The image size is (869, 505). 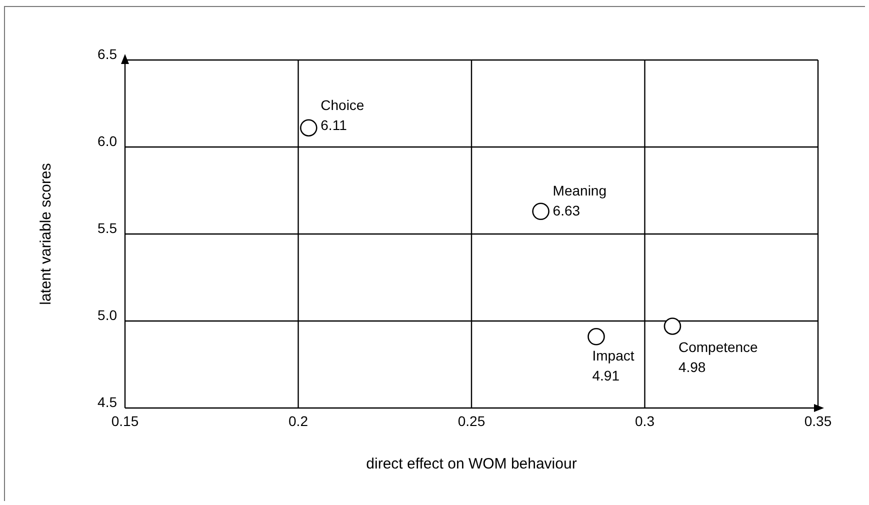 I want to click on annotation: 6.63, so click(x=566, y=210).